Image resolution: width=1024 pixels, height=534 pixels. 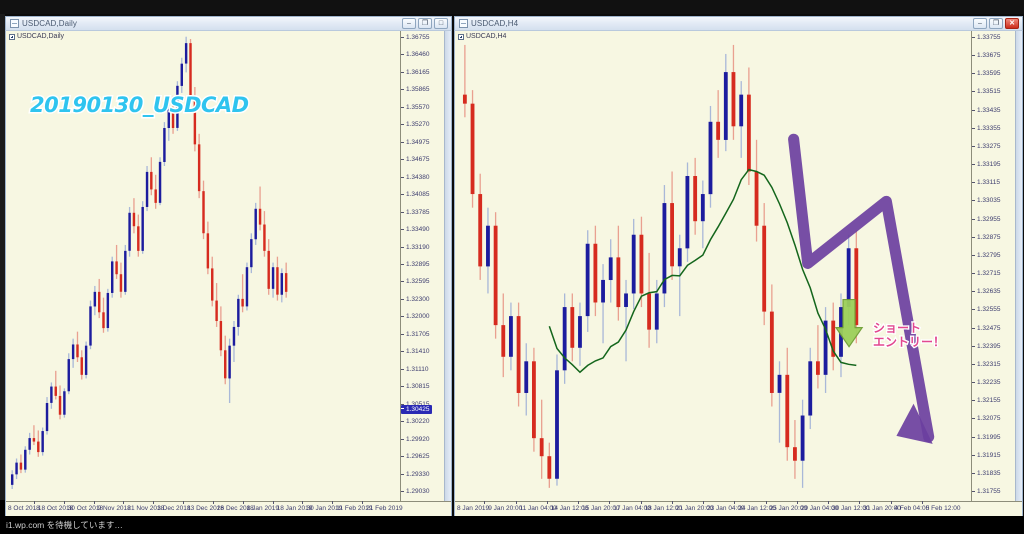 I want to click on price-tick: 1.35865, so click(x=415, y=89).